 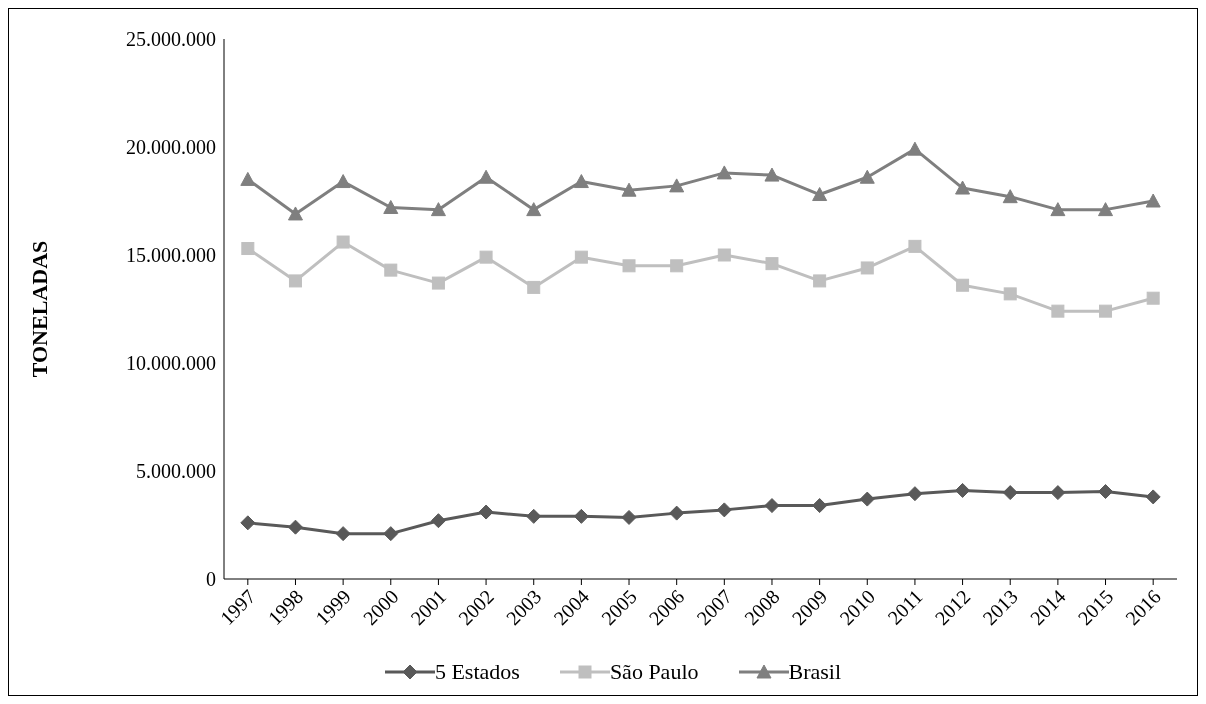 What do you see at coordinates (171, 363) in the screenshot?
I see `y-tick-label: 10.000.000` at bounding box center [171, 363].